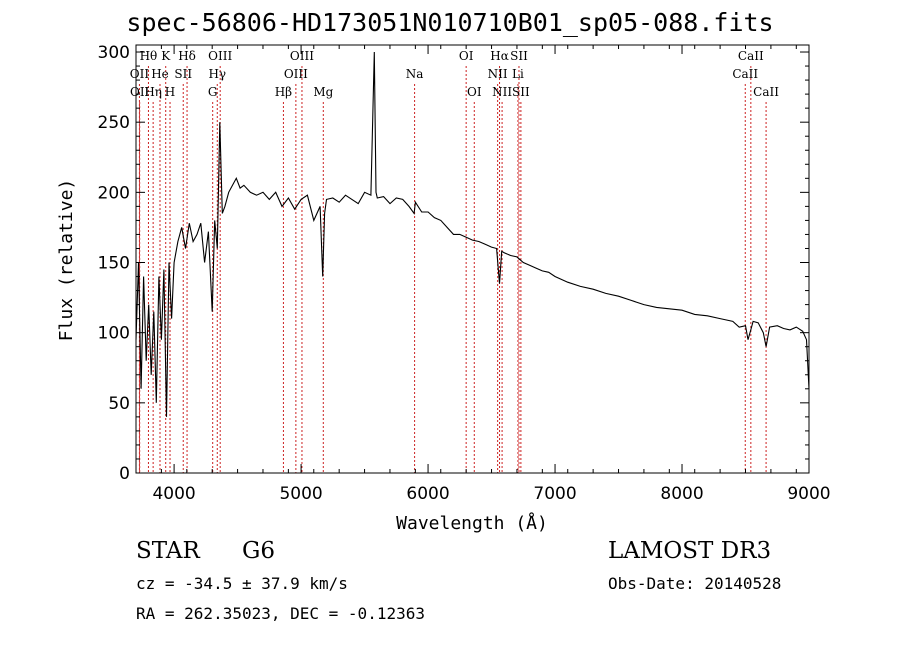 This screenshot has height=649, width=900. I want to click on spectral-line-label: G, so click(213, 92).